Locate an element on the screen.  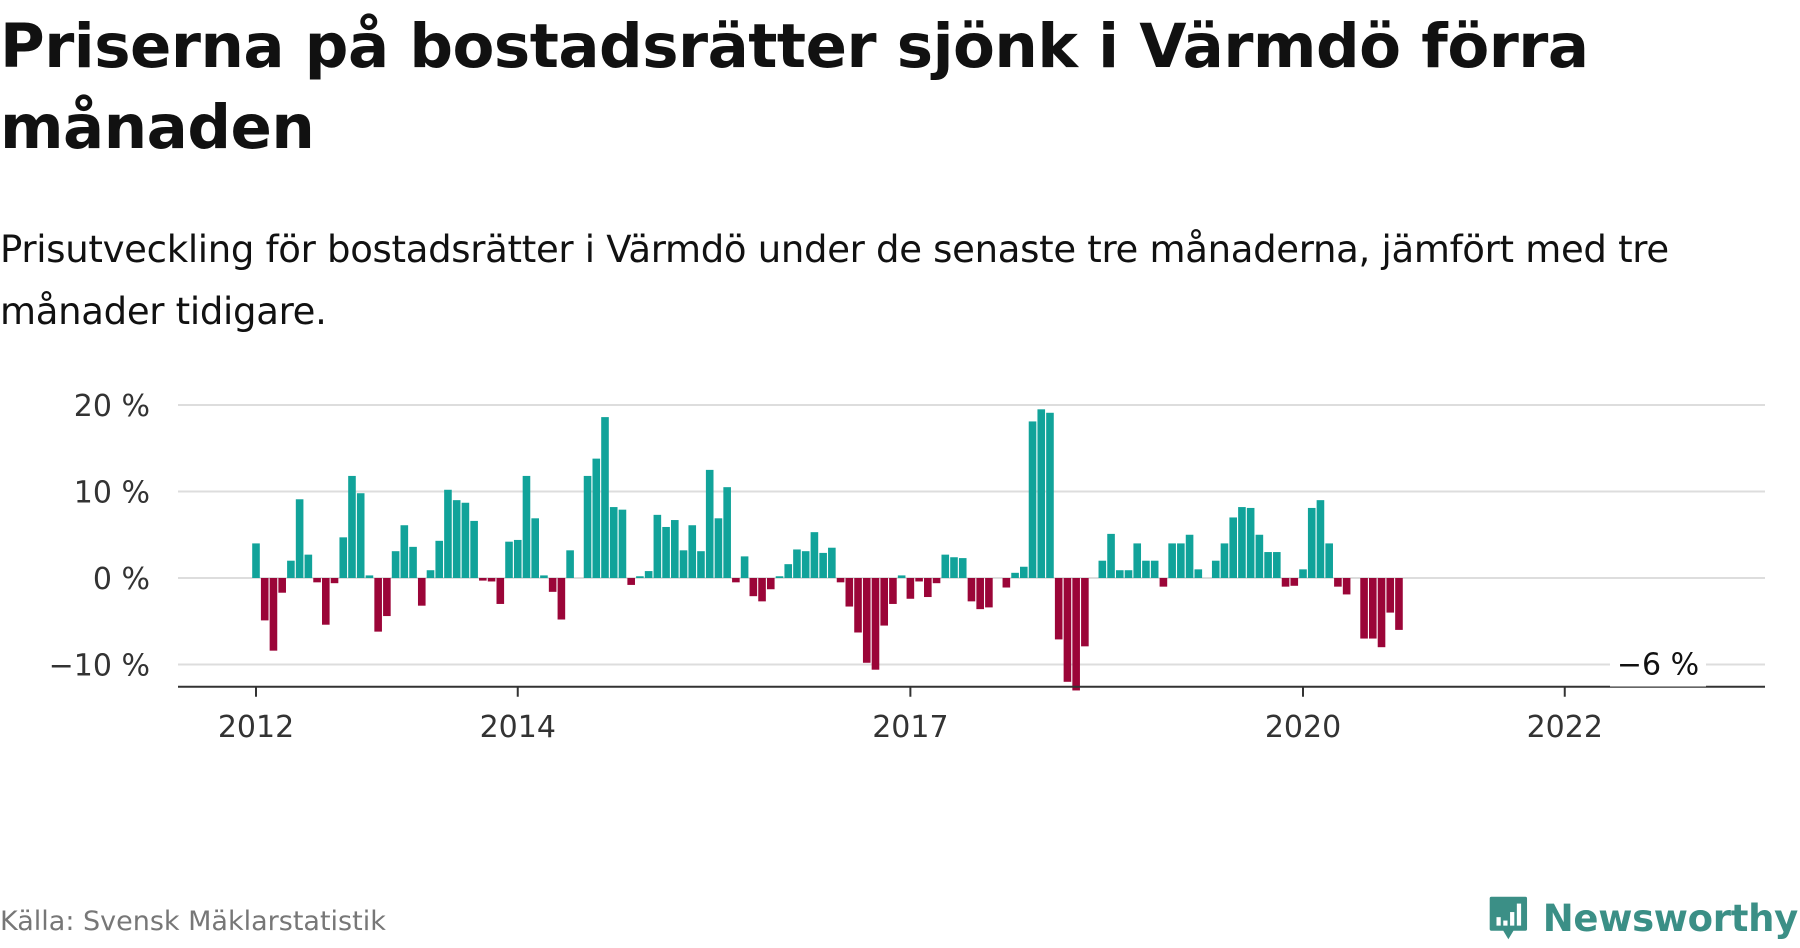
last-value-label: −6 % is located at coordinates (1658, 665).